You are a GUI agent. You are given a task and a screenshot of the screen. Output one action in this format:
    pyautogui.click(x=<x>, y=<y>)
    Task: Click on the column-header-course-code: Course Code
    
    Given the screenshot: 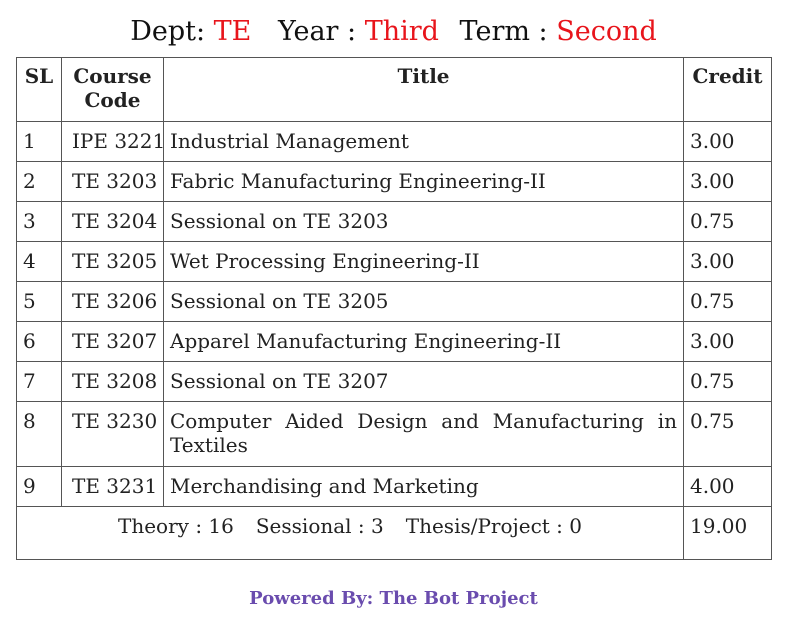 What is the action you would take?
    pyautogui.click(x=112, y=89)
    